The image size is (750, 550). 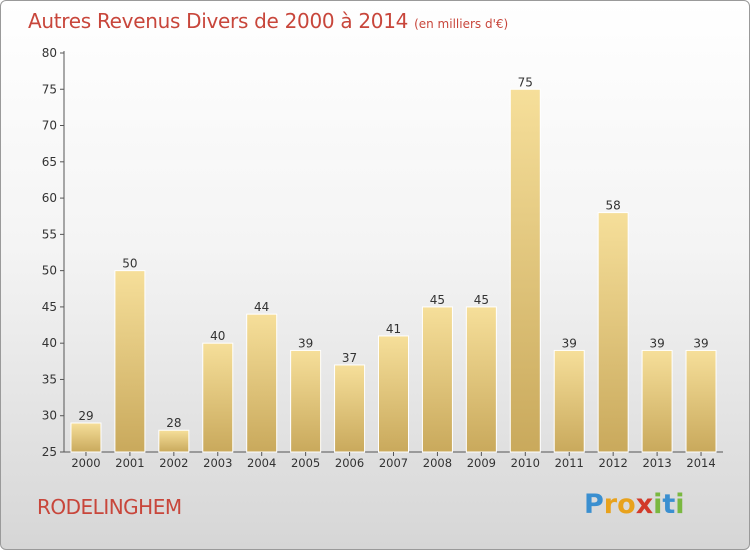 I want to click on x-tick-label: 2013, so click(x=656, y=463).